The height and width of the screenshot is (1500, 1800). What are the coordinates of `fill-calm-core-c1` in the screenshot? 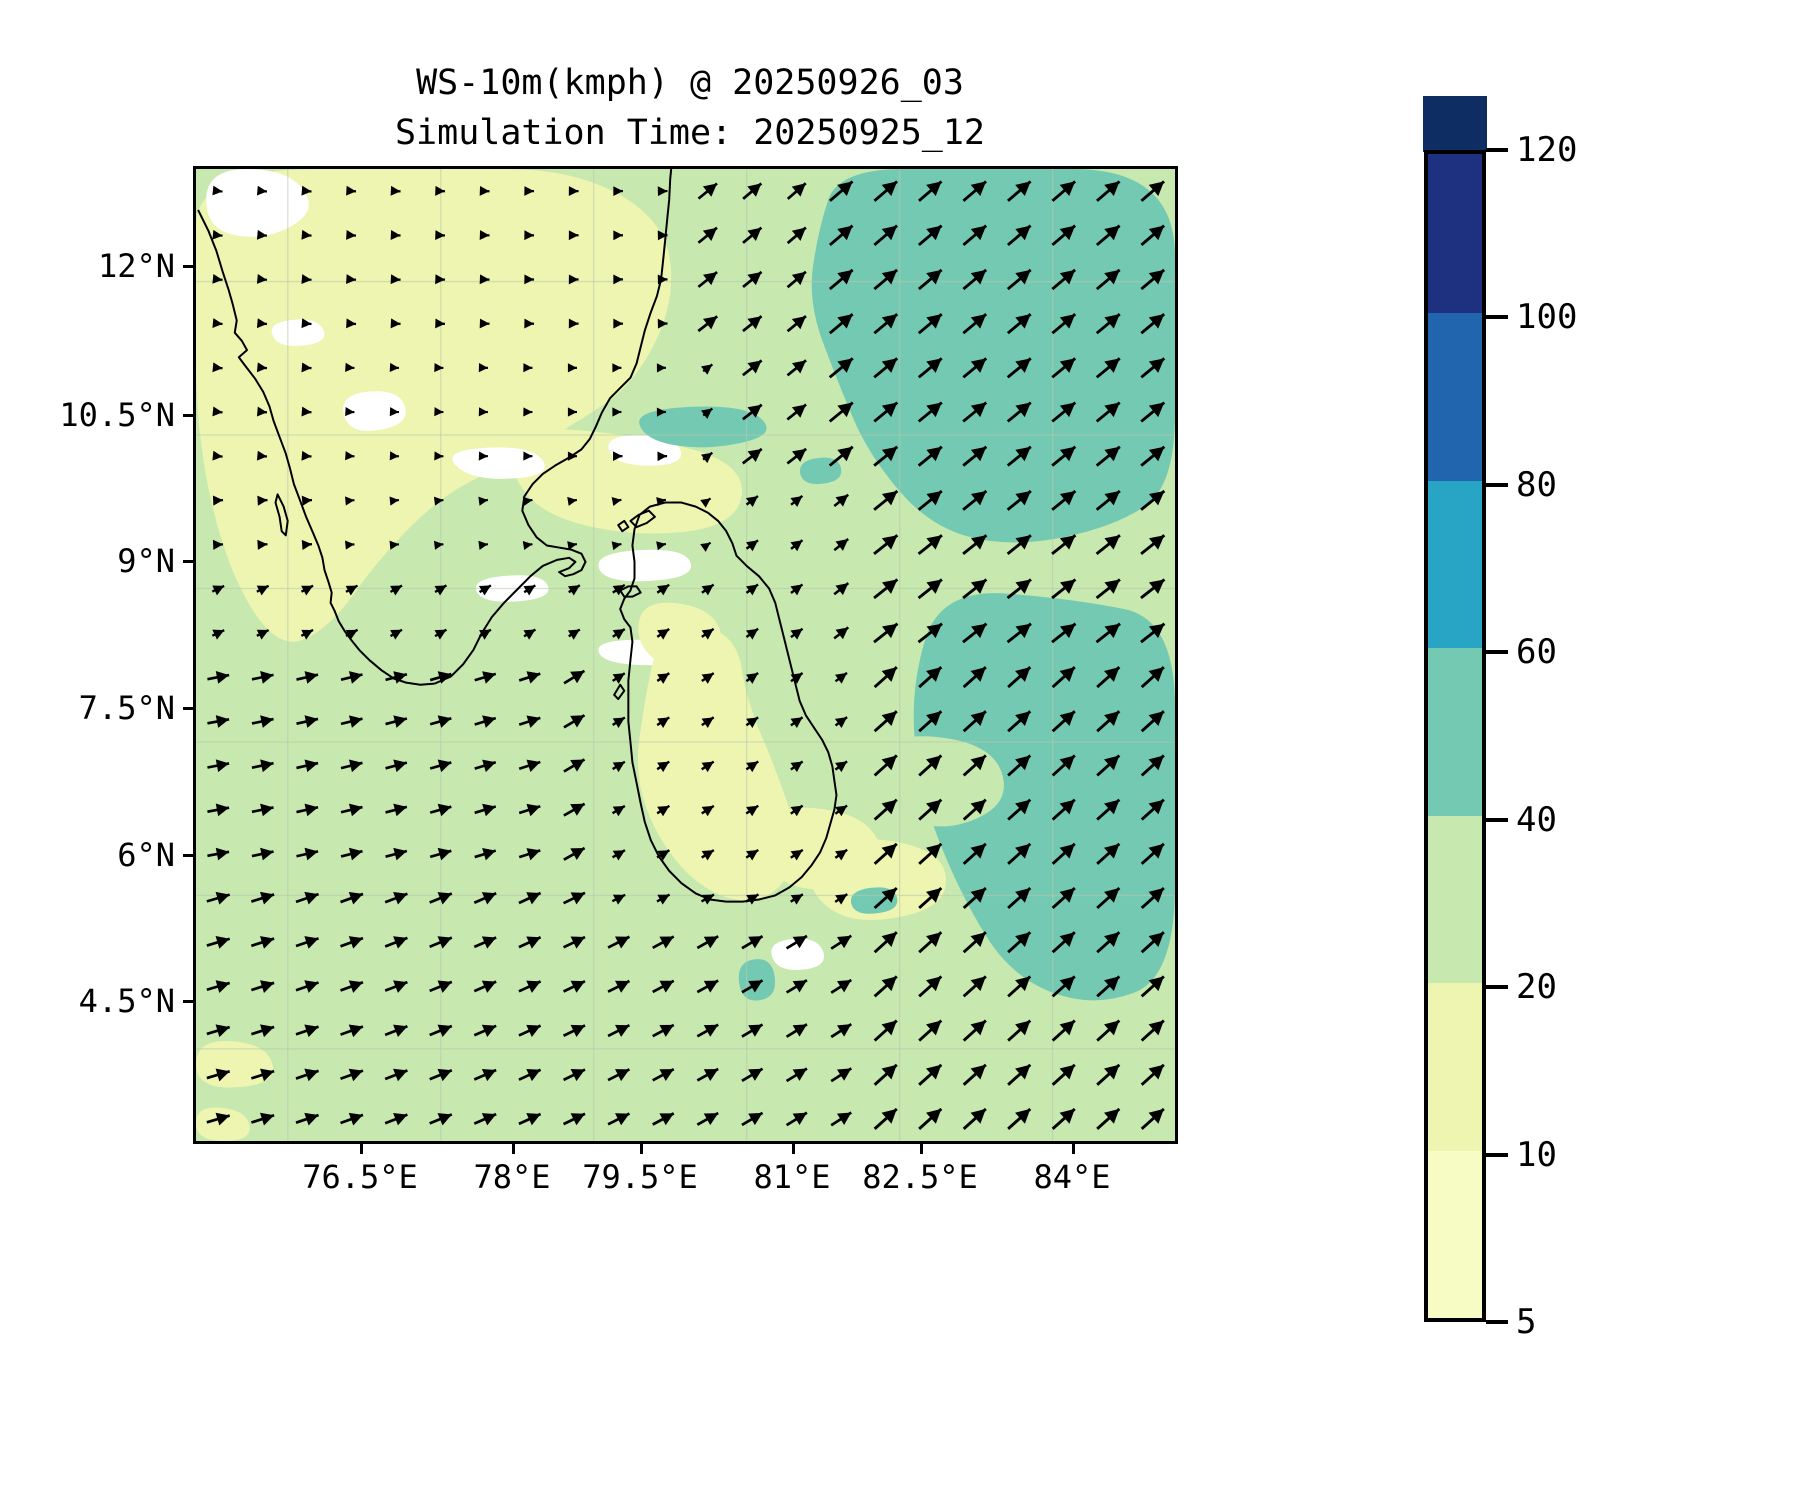 It's located at (374, 411).